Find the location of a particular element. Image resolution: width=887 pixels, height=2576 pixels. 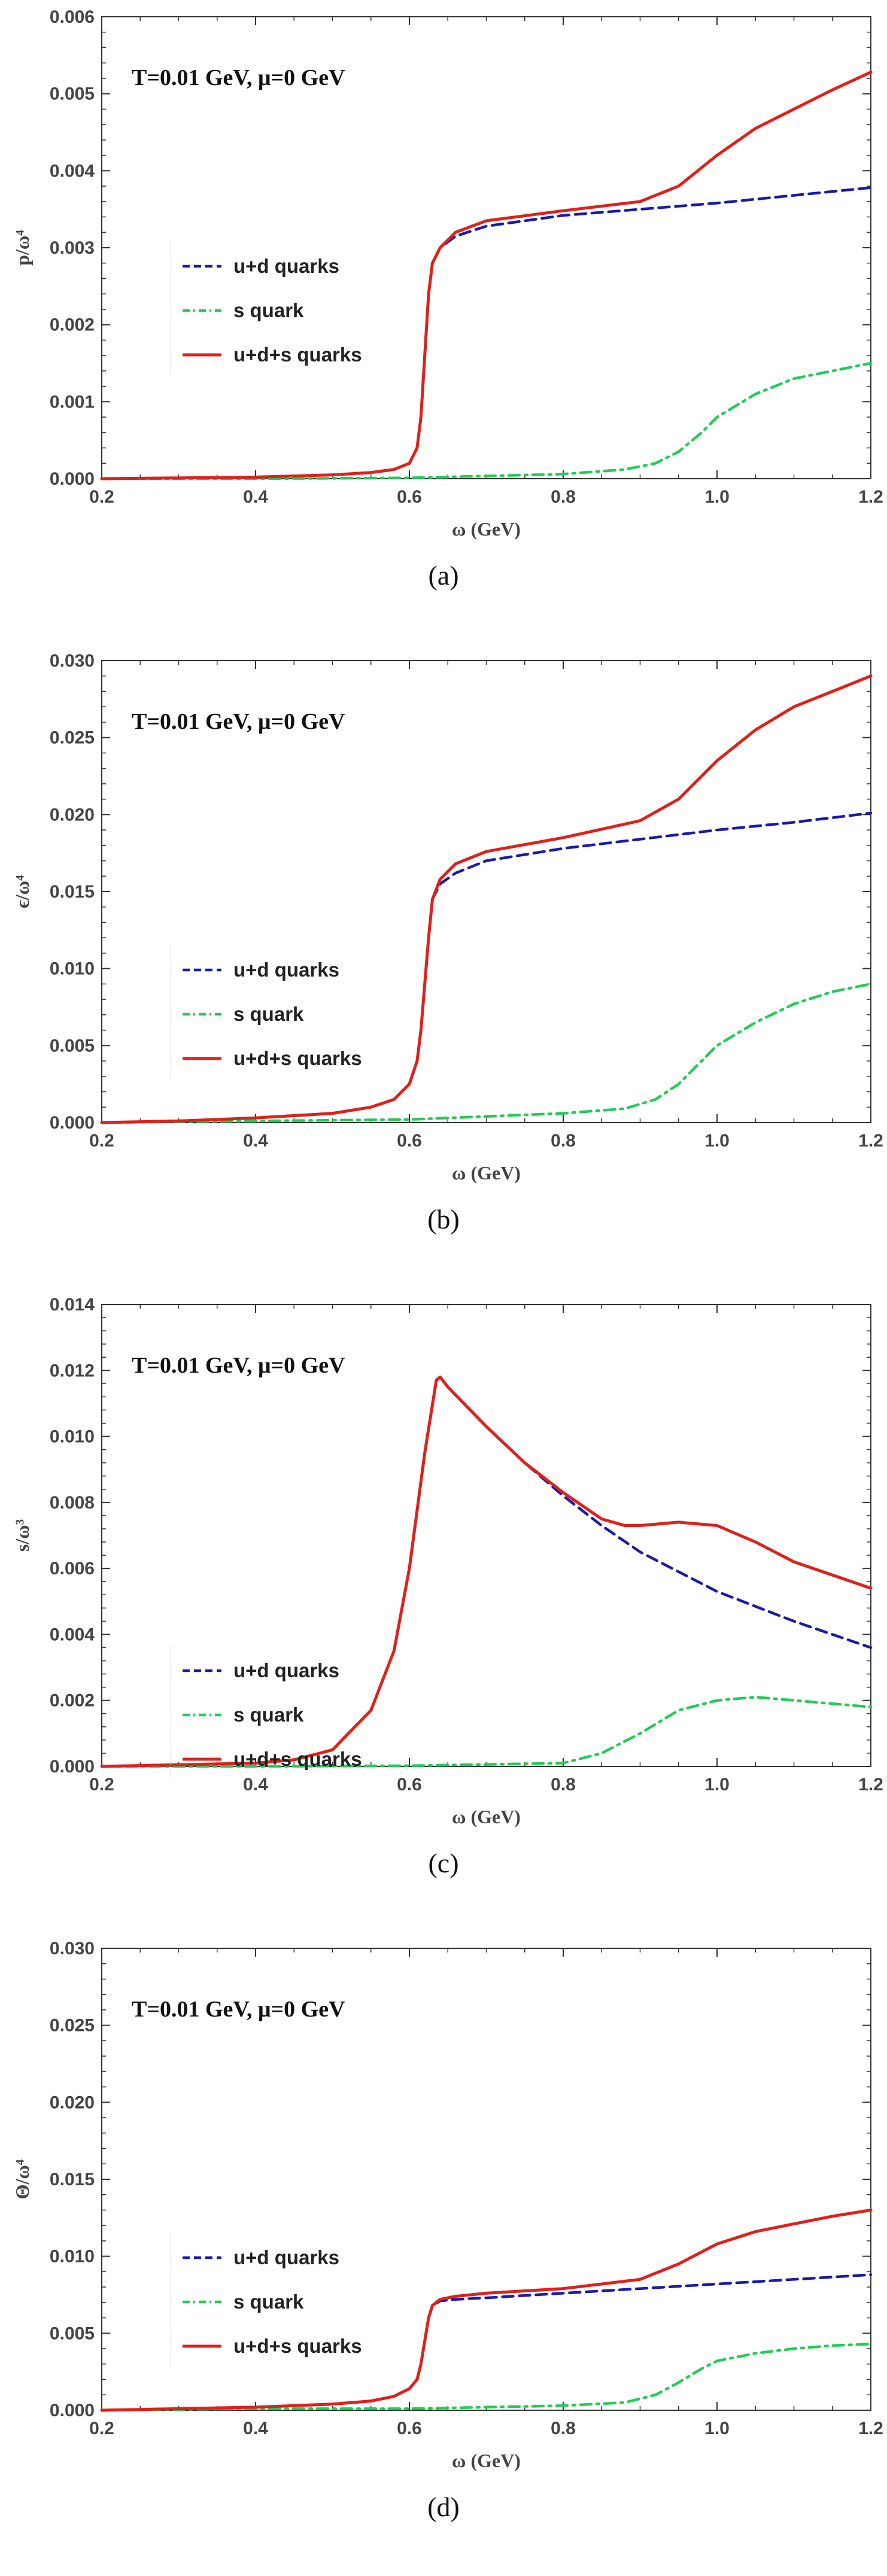

y-axis-label: s/ω³ is located at coordinates (22, 1535).